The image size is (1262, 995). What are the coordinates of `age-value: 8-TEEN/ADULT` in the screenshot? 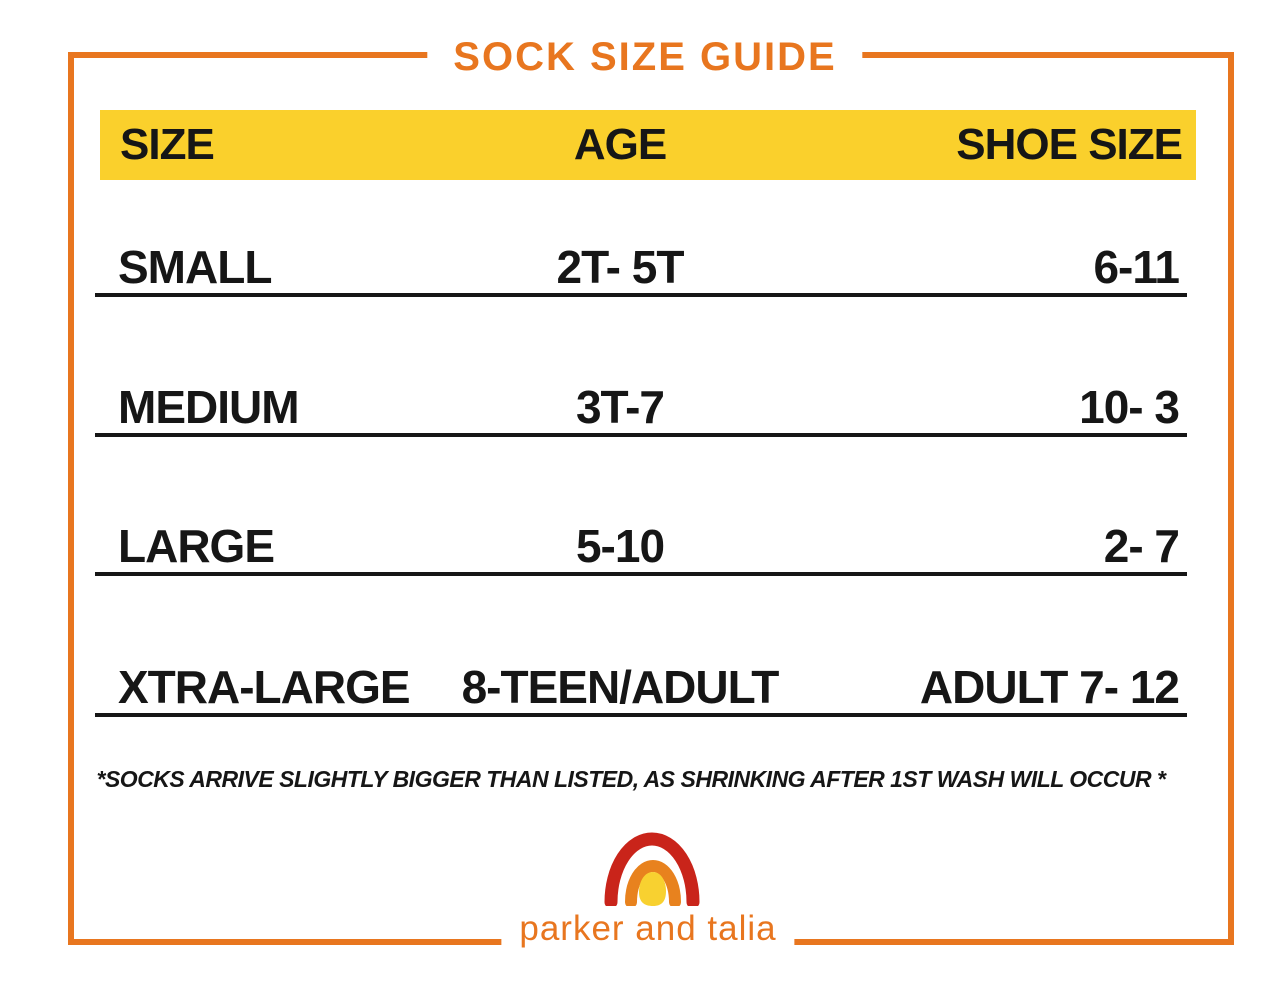 It's located at (620, 686).